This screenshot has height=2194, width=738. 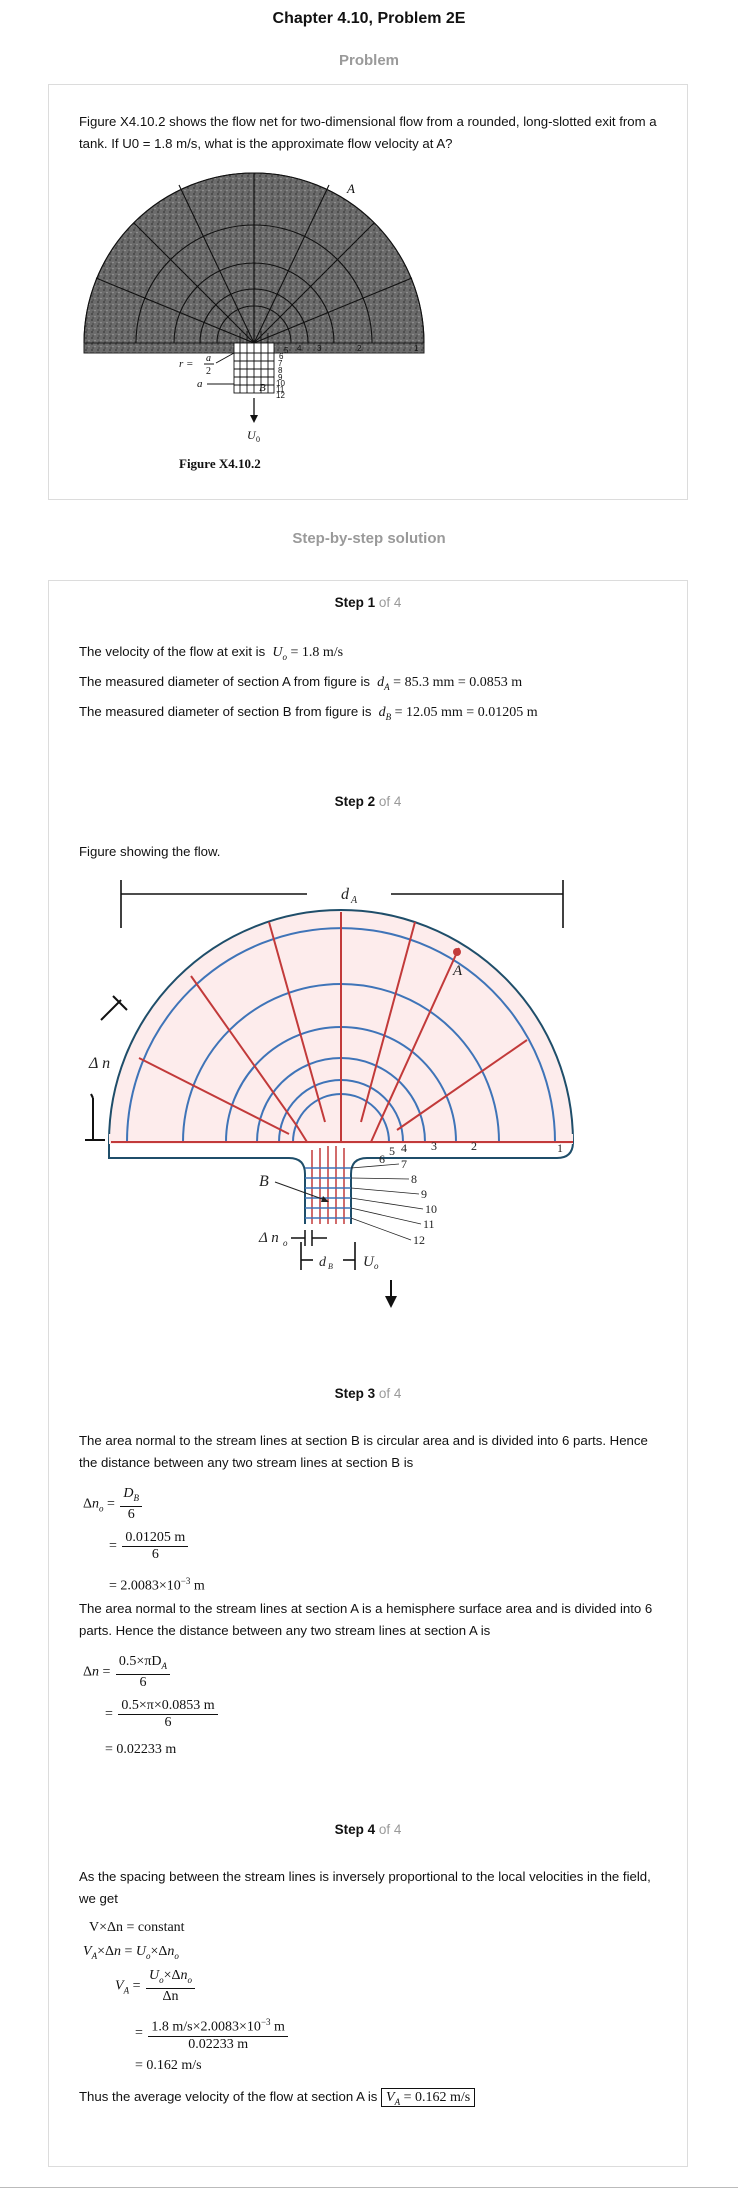 I want to click on problem-fig-r-den: 2, so click(x=208, y=371).